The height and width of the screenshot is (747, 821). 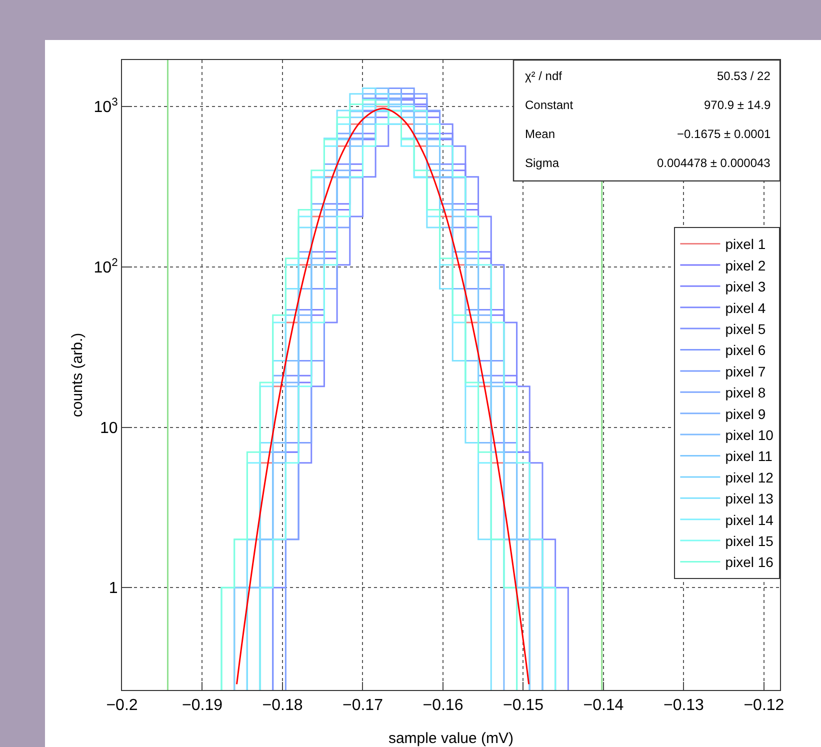 I want to click on legend-label: pixel 11, so click(x=749, y=456).